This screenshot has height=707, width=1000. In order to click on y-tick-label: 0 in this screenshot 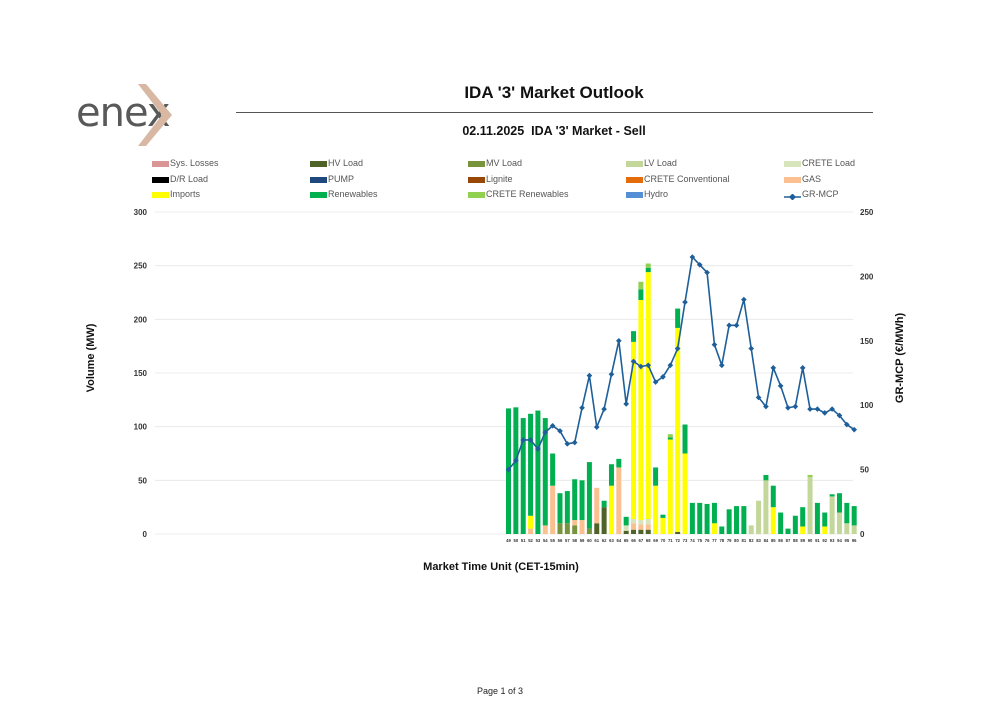, I will do `click(145, 534)`.